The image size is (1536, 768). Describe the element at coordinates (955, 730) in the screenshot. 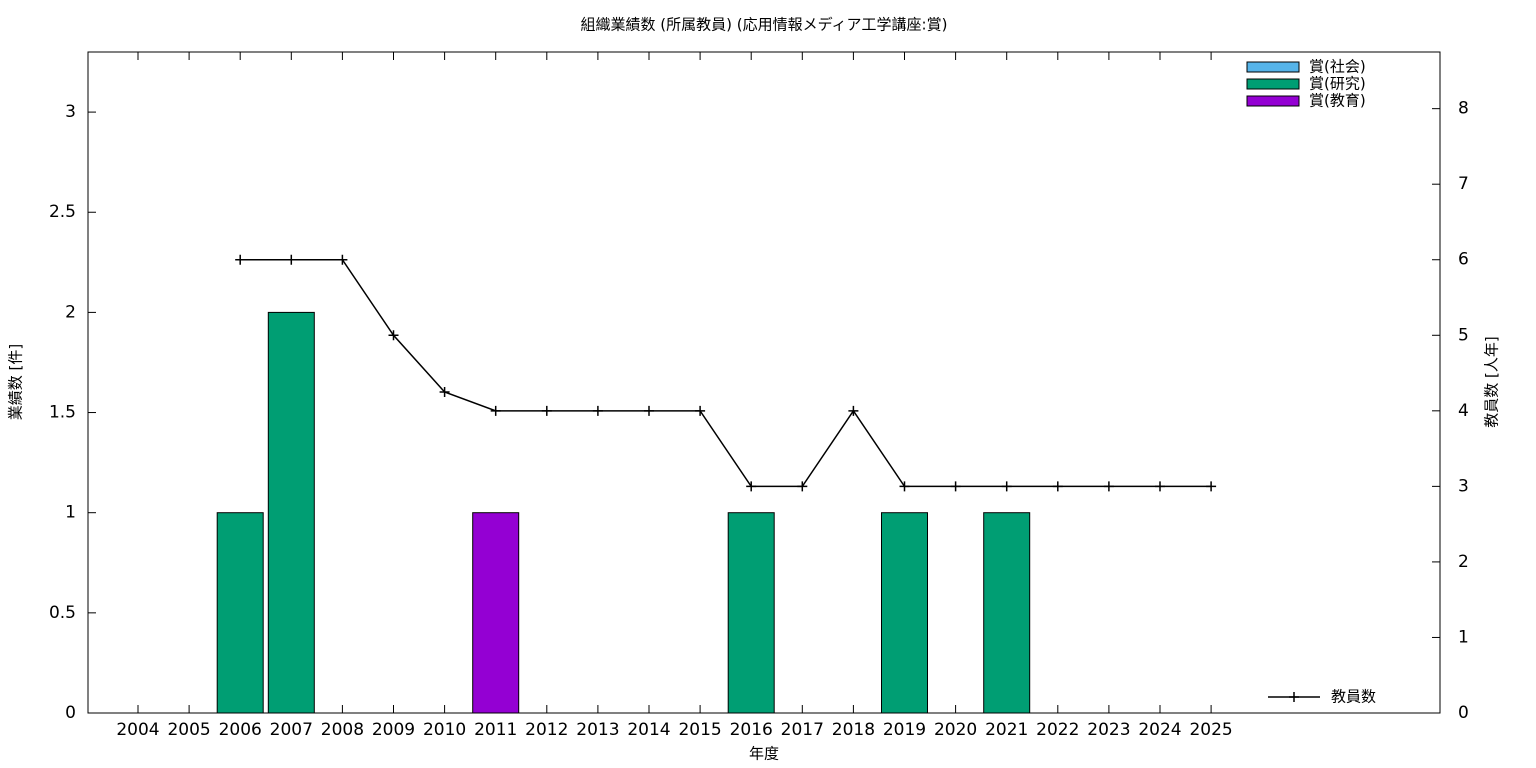

I see `x-tick-label: 2020` at that location.